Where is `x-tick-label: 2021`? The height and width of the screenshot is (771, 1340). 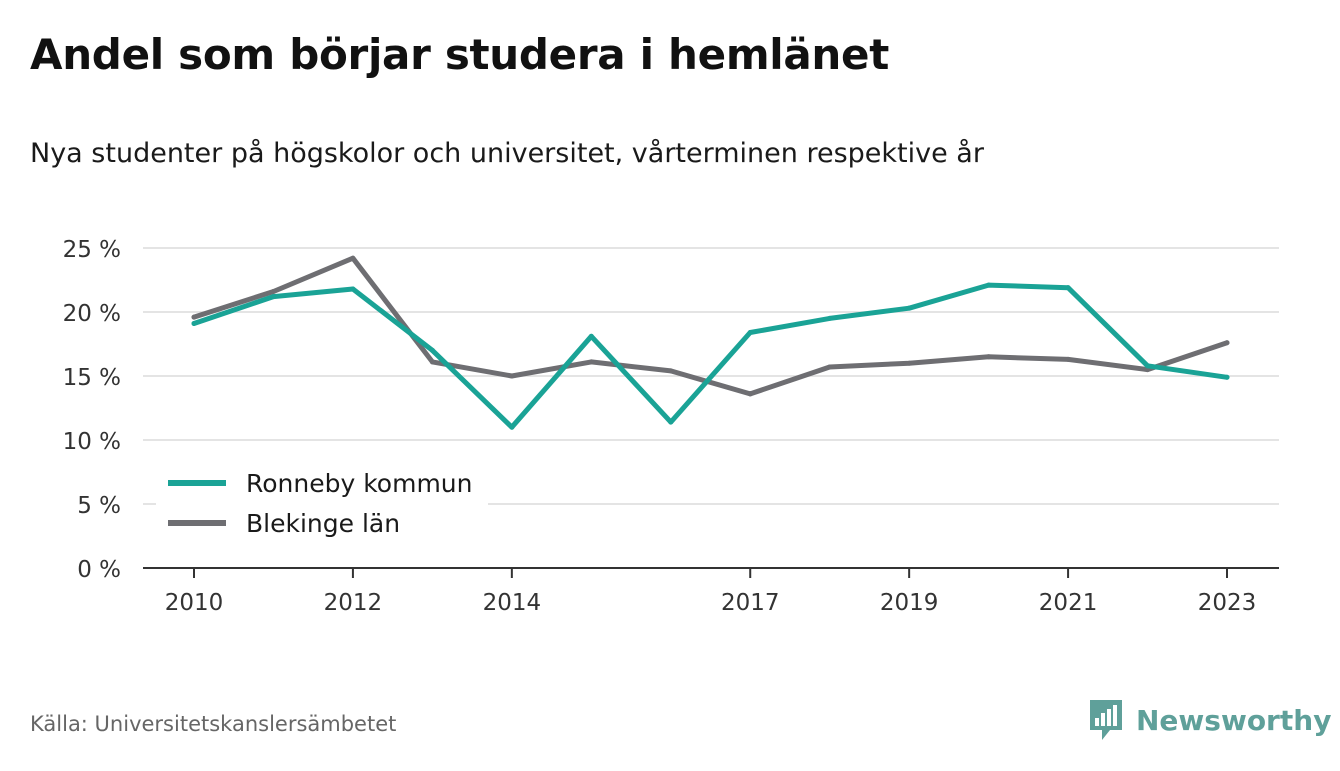
x-tick-label: 2021 is located at coordinates (1068, 603).